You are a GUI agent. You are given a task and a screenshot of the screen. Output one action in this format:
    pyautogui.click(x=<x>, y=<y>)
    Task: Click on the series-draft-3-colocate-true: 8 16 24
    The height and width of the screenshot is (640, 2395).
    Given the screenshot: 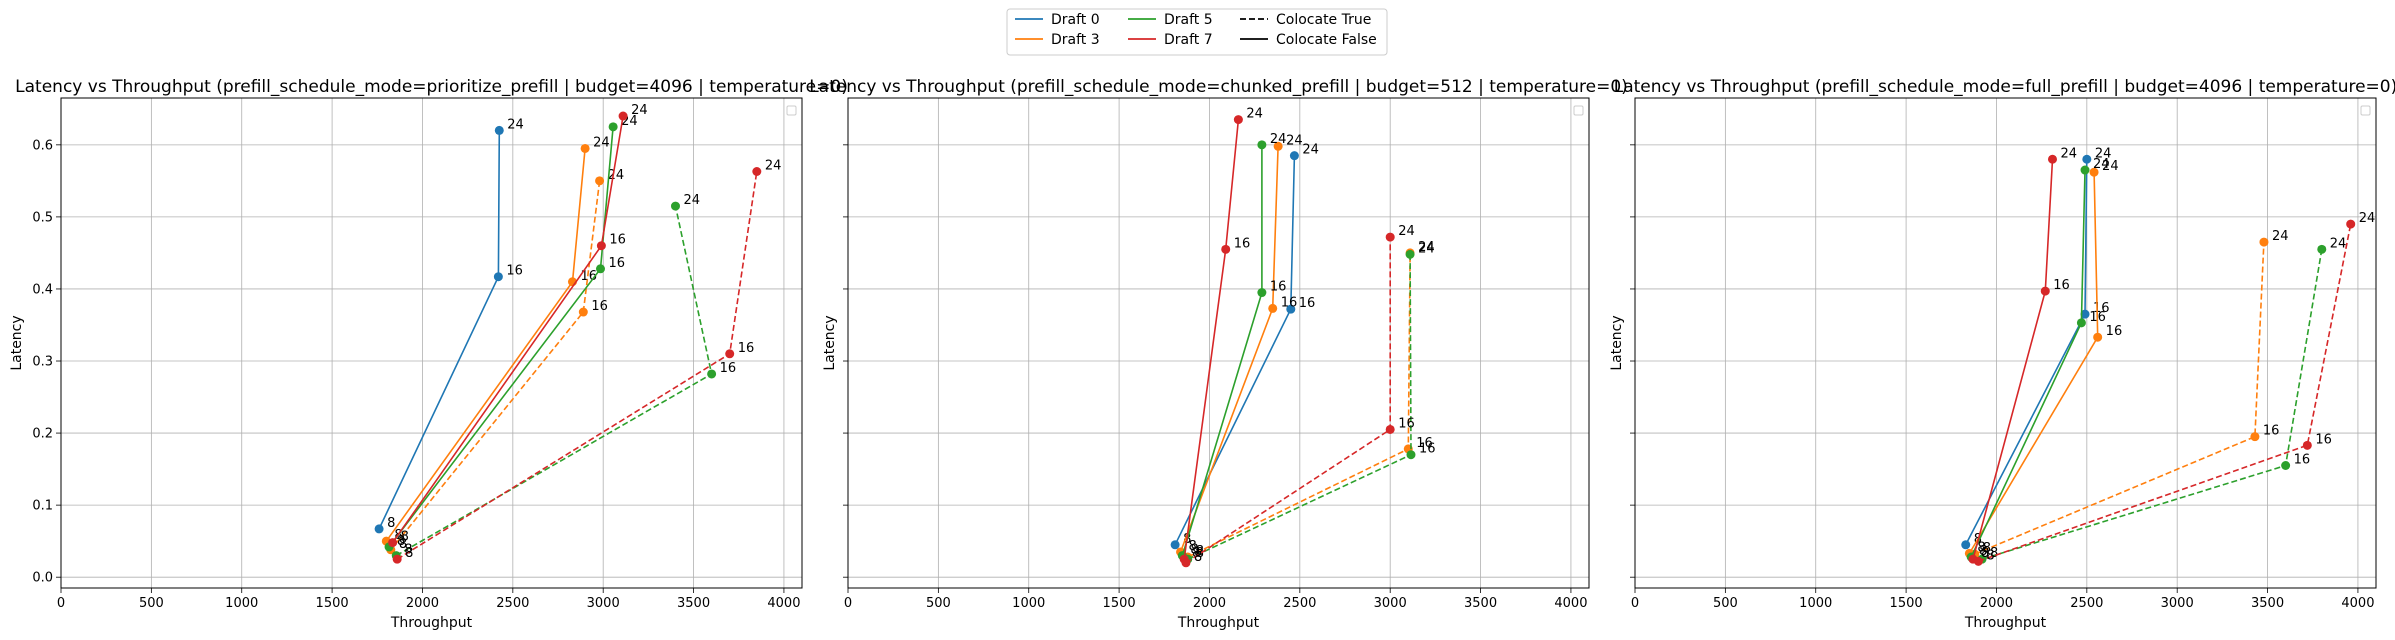 What is the action you would take?
    pyautogui.click(x=1309, y=401)
    